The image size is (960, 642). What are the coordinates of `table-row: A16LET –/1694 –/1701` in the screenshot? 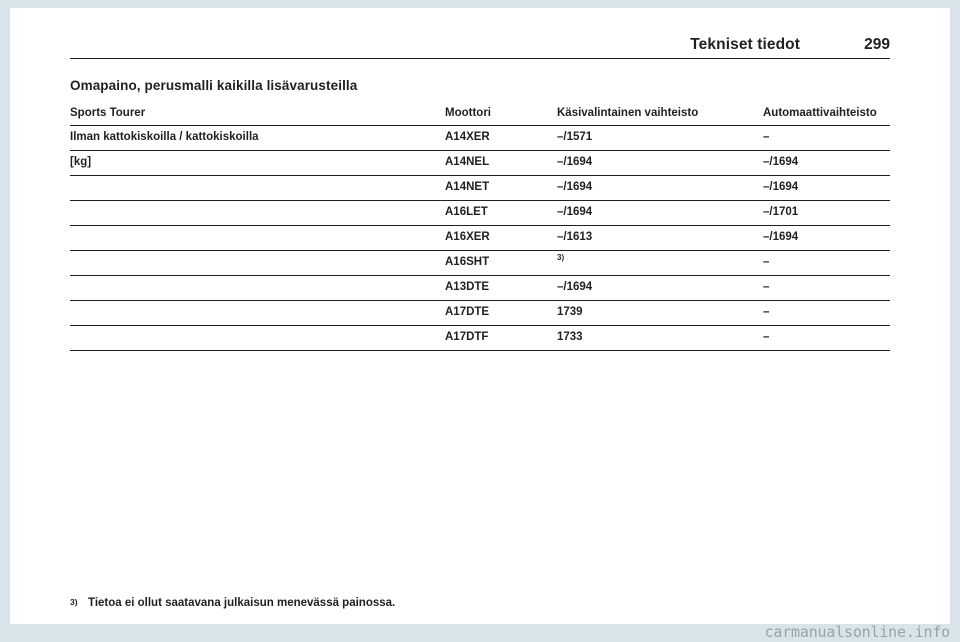 It's located at (480, 213).